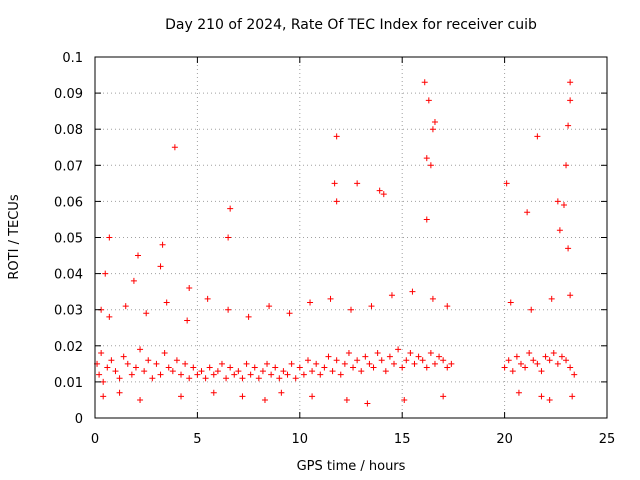  Describe the element at coordinates (68, 383) in the screenshot. I see `y-tick-label: 0.01` at that location.